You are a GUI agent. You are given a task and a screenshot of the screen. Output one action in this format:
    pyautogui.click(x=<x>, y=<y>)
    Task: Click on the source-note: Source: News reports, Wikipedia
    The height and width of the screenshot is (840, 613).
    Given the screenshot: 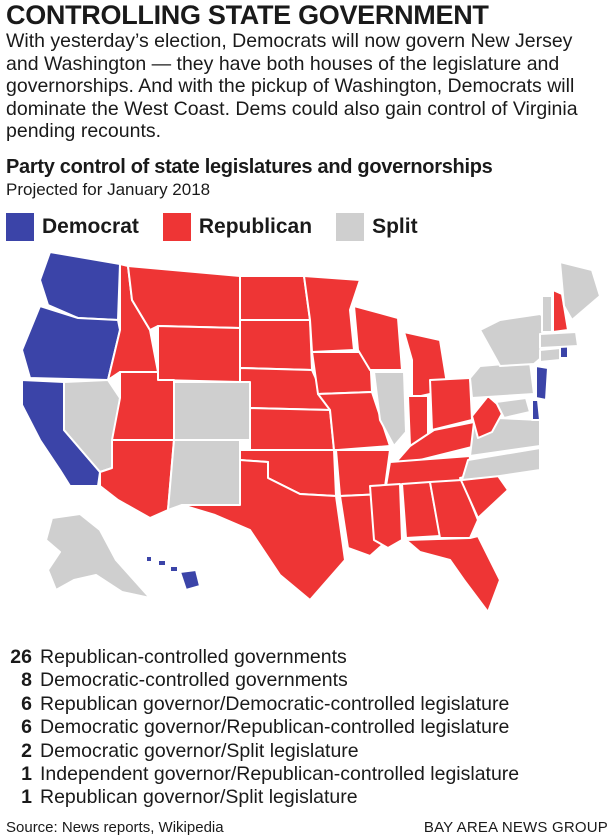 What is the action you would take?
    pyautogui.click(x=115, y=827)
    